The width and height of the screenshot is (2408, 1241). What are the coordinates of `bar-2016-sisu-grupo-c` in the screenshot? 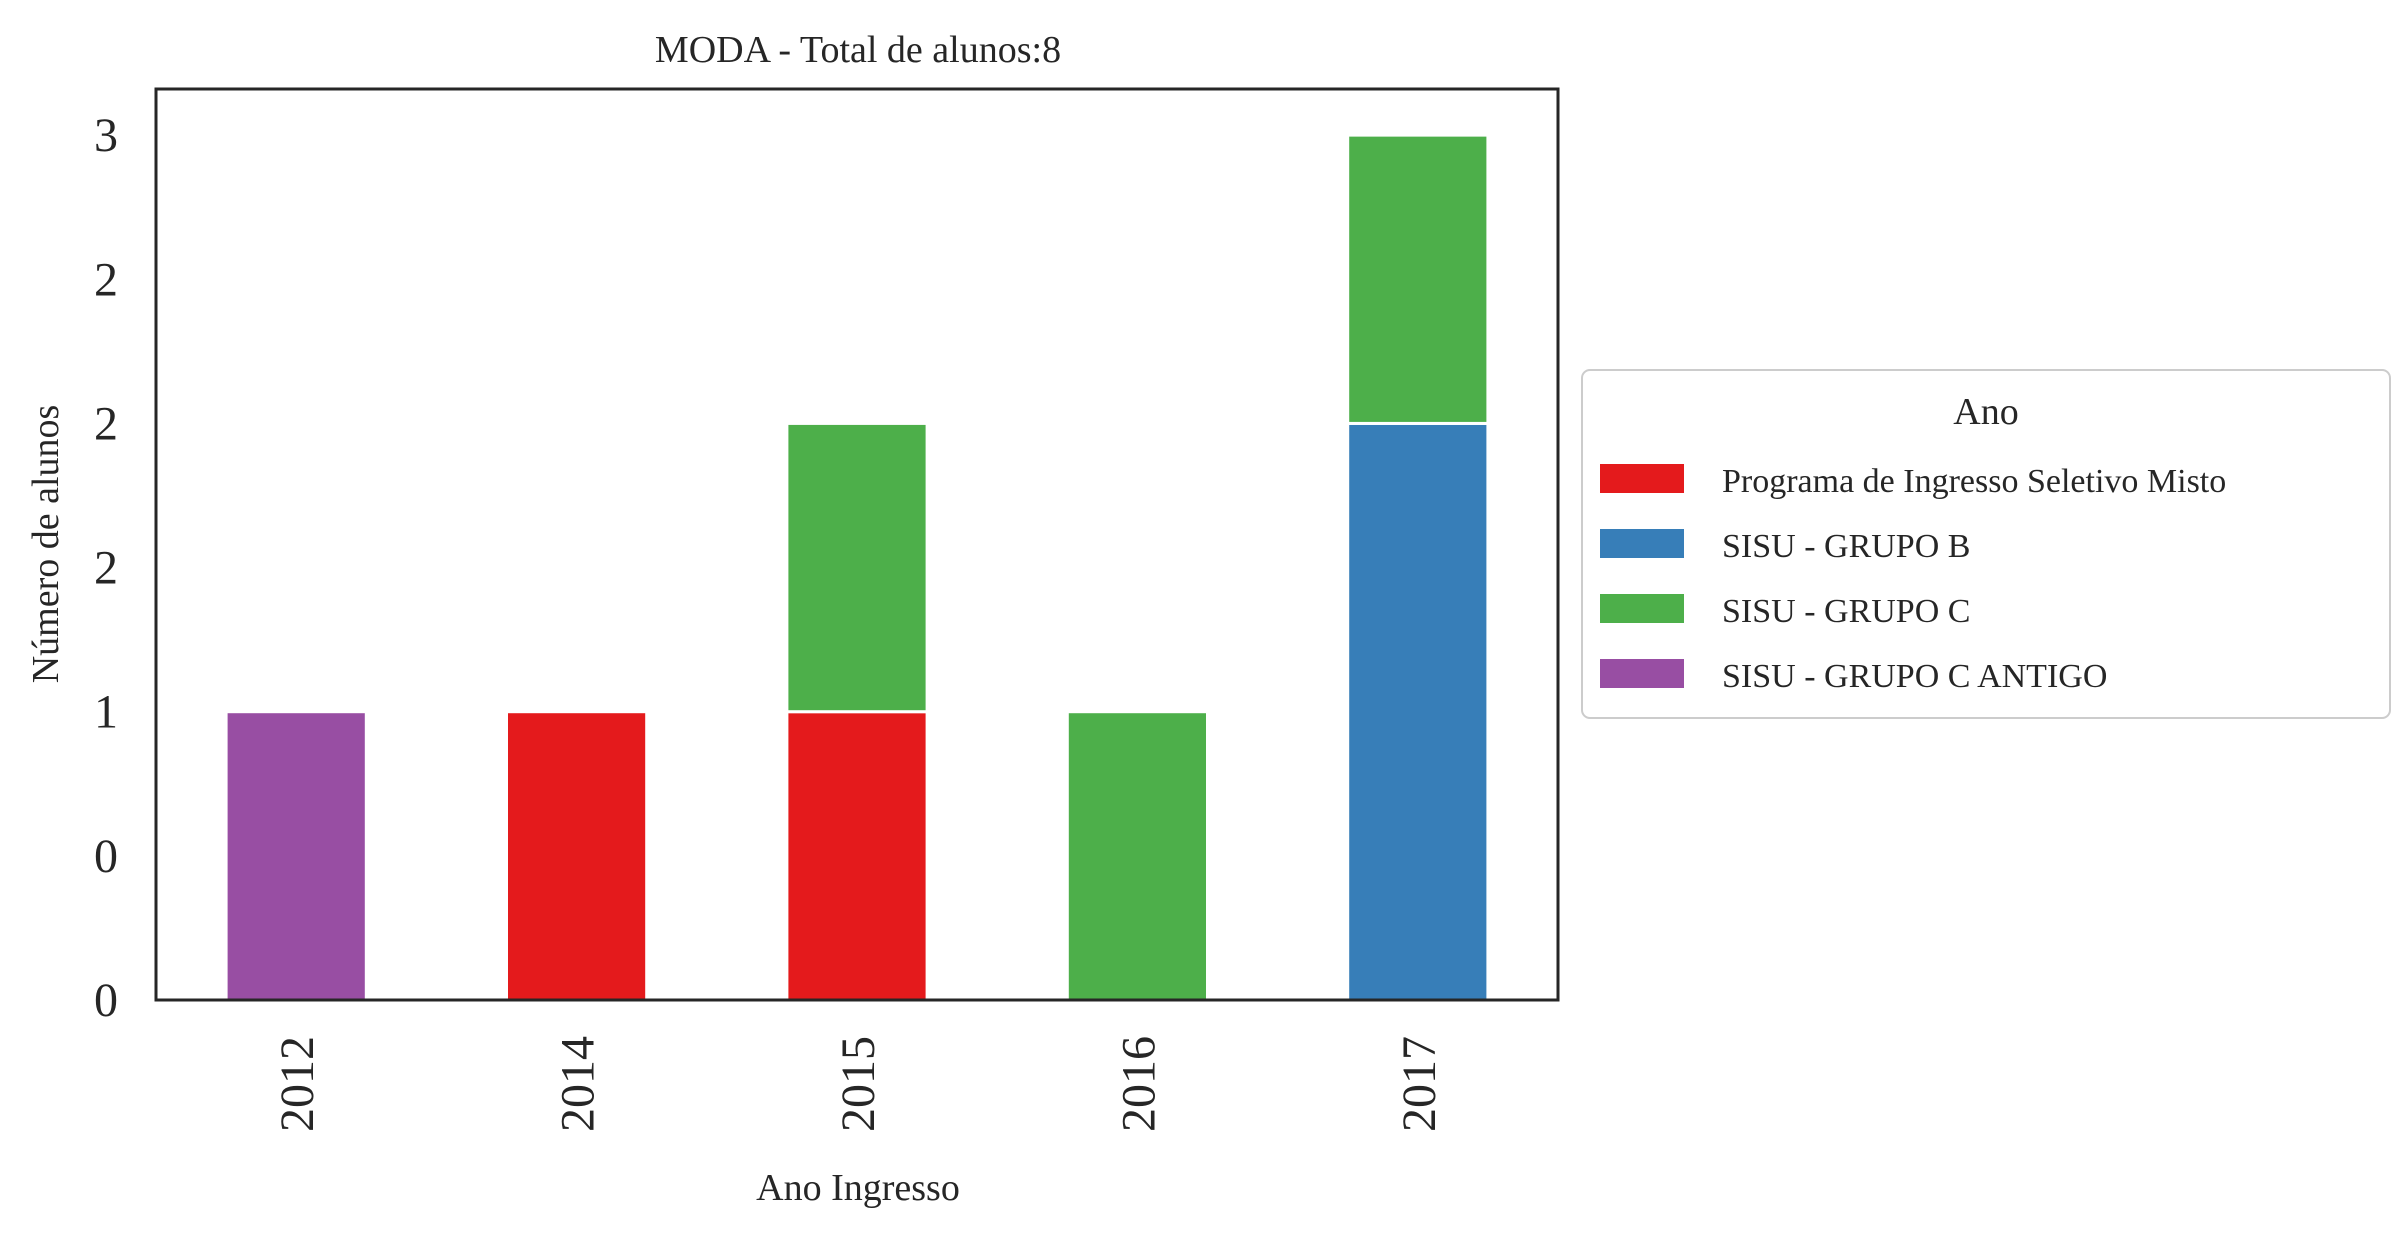 It's located at (1137, 856).